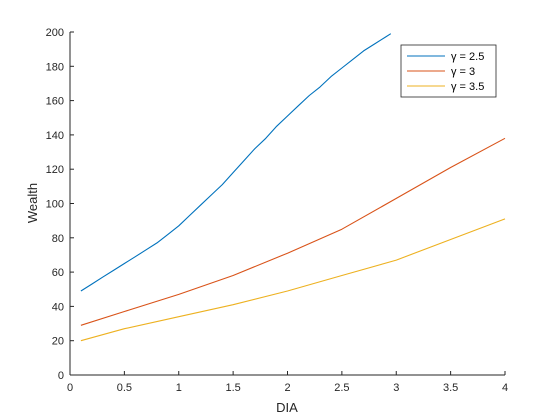  Describe the element at coordinates (70, 388) in the screenshot. I see `x-tick-label: 0` at that location.